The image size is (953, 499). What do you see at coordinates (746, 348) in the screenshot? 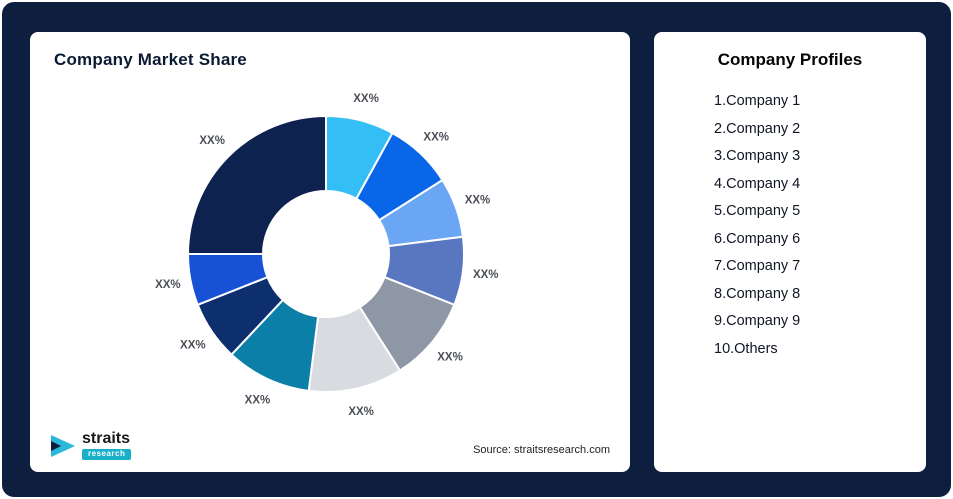
I see `company-list-item: 10.Others` at bounding box center [746, 348].